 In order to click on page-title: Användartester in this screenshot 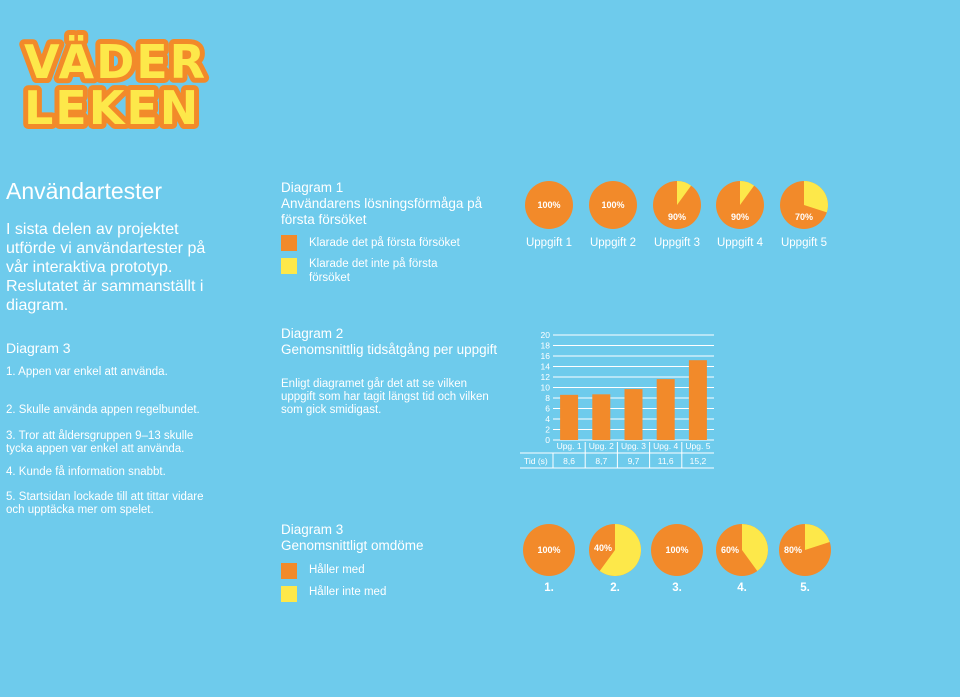, I will do `click(84, 191)`.